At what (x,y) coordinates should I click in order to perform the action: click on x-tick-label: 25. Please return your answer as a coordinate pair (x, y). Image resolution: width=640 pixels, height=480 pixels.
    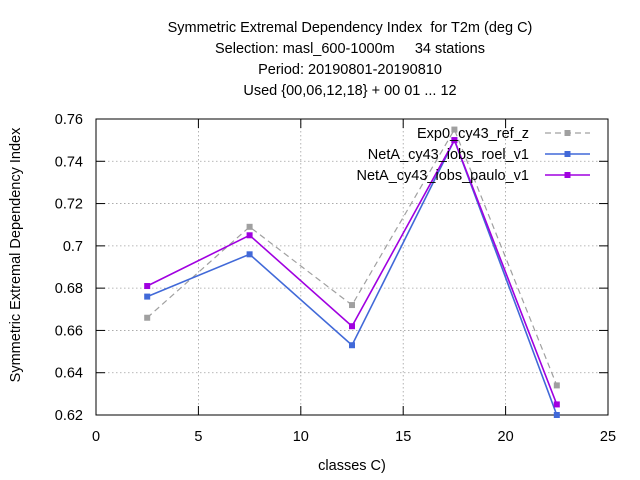
    Looking at the image, I should click on (608, 437).